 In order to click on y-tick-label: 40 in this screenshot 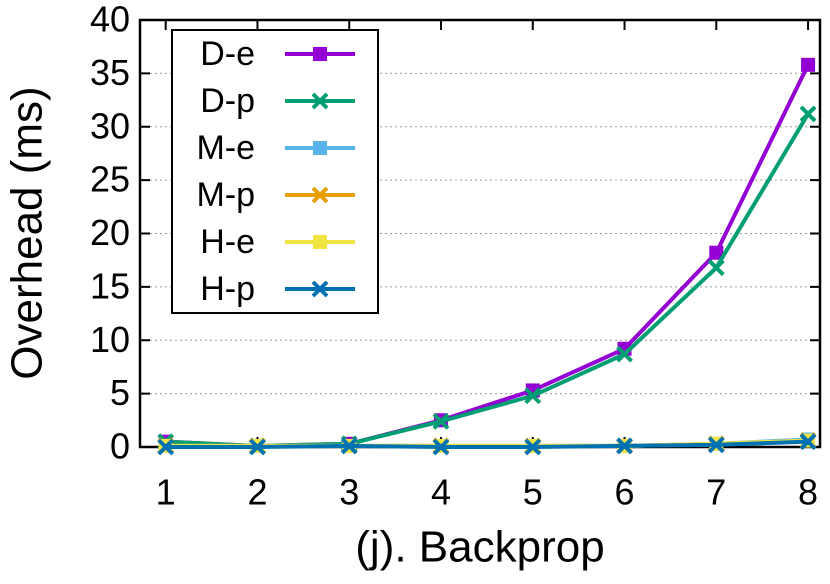, I will do `click(110, 20)`.